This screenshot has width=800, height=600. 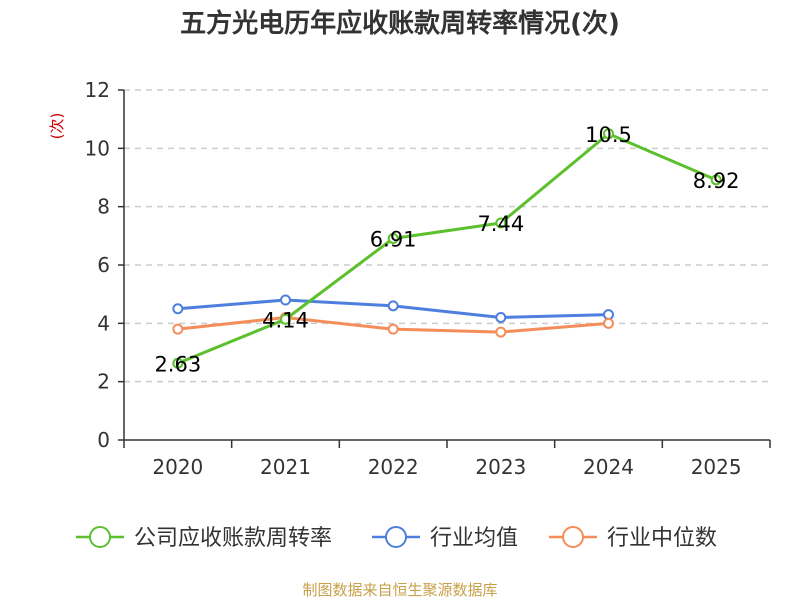 What do you see at coordinates (608, 467) in the screenshot?
I see `x-tick-label-2024: 2024` at bounding box center [608, 467].